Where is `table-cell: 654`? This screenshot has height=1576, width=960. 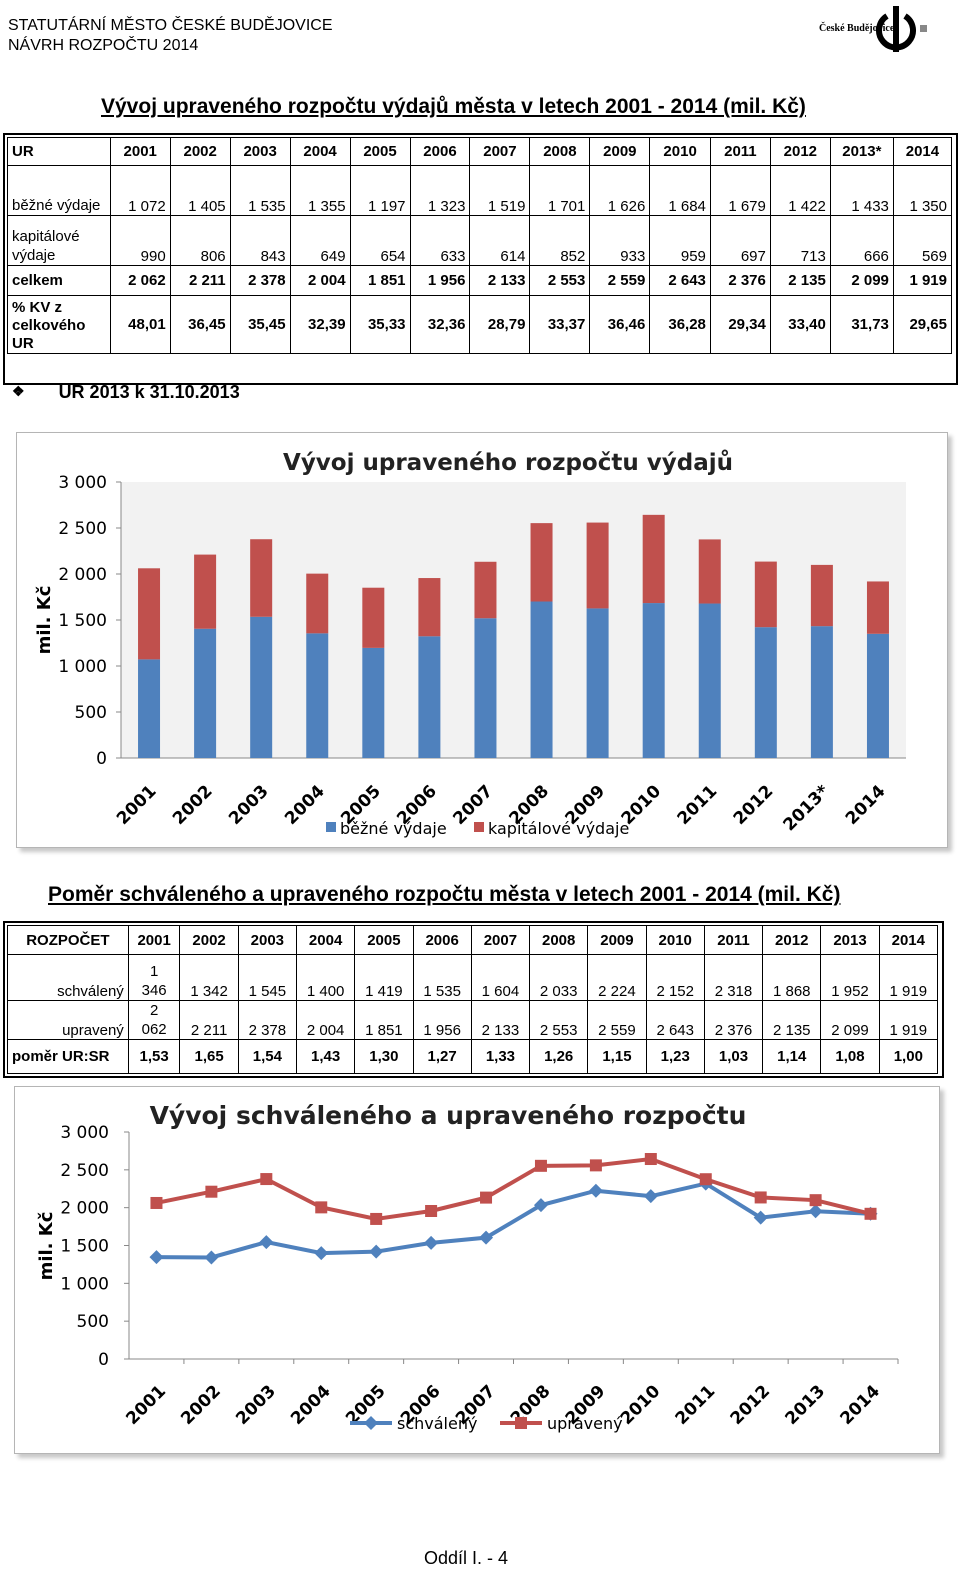 table-cell: 654 is located at coordinates (380, 240).